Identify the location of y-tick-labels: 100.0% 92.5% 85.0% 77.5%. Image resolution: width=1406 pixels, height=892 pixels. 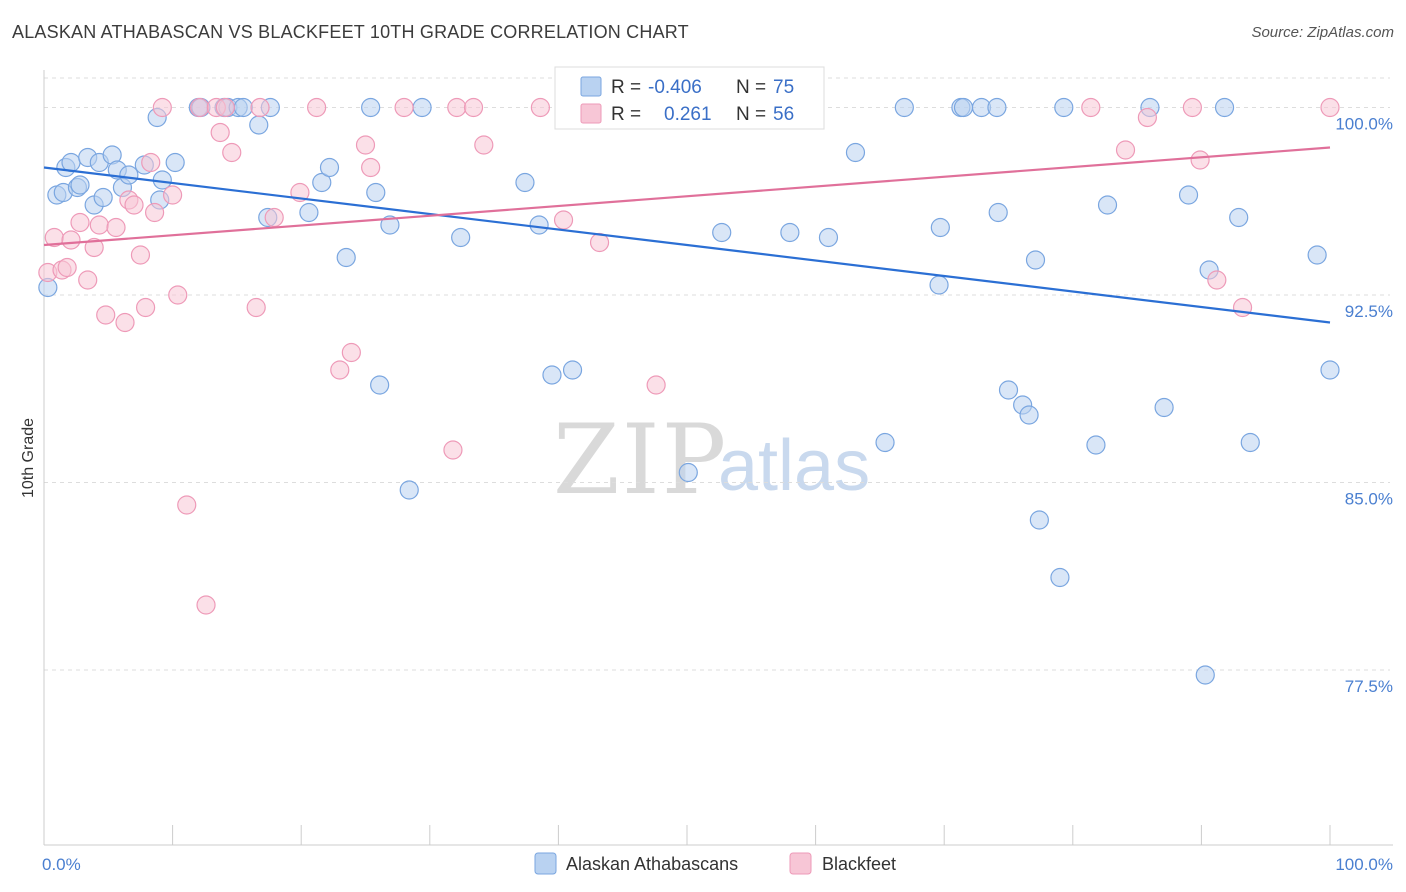
(1364, 406).